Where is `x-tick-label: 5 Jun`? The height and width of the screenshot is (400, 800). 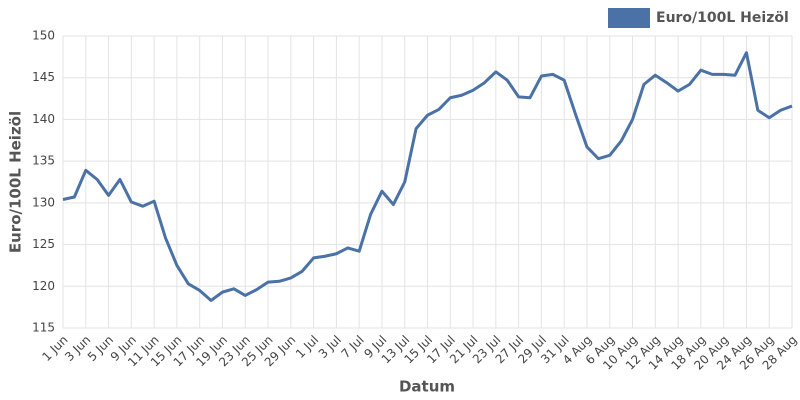 x-tick-label: 5 Jun is located at coordinates (100, 348).